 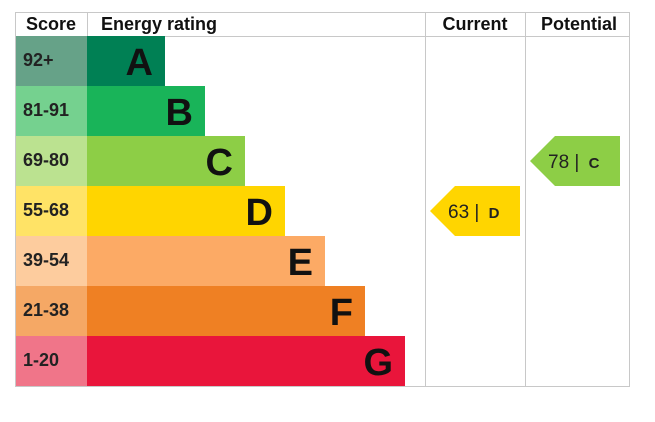 What do you see at coordinates (186, 211) in the screenshot?
I see `band-bar-d` at bounding box center [186, 211].